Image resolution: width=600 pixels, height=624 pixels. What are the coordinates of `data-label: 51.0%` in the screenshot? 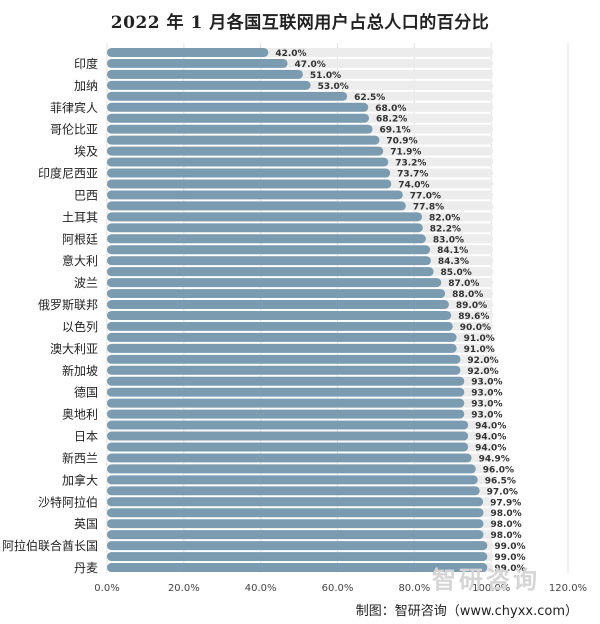 It's located at (325, 76).